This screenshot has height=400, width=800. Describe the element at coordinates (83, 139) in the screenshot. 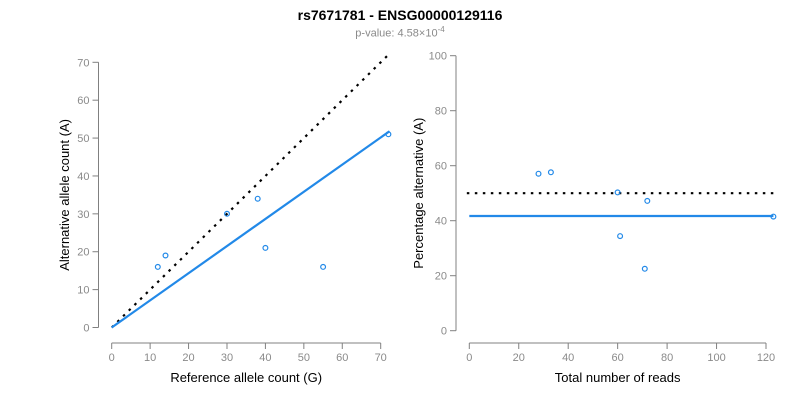

I see `y-tick-label: 50` at that location.